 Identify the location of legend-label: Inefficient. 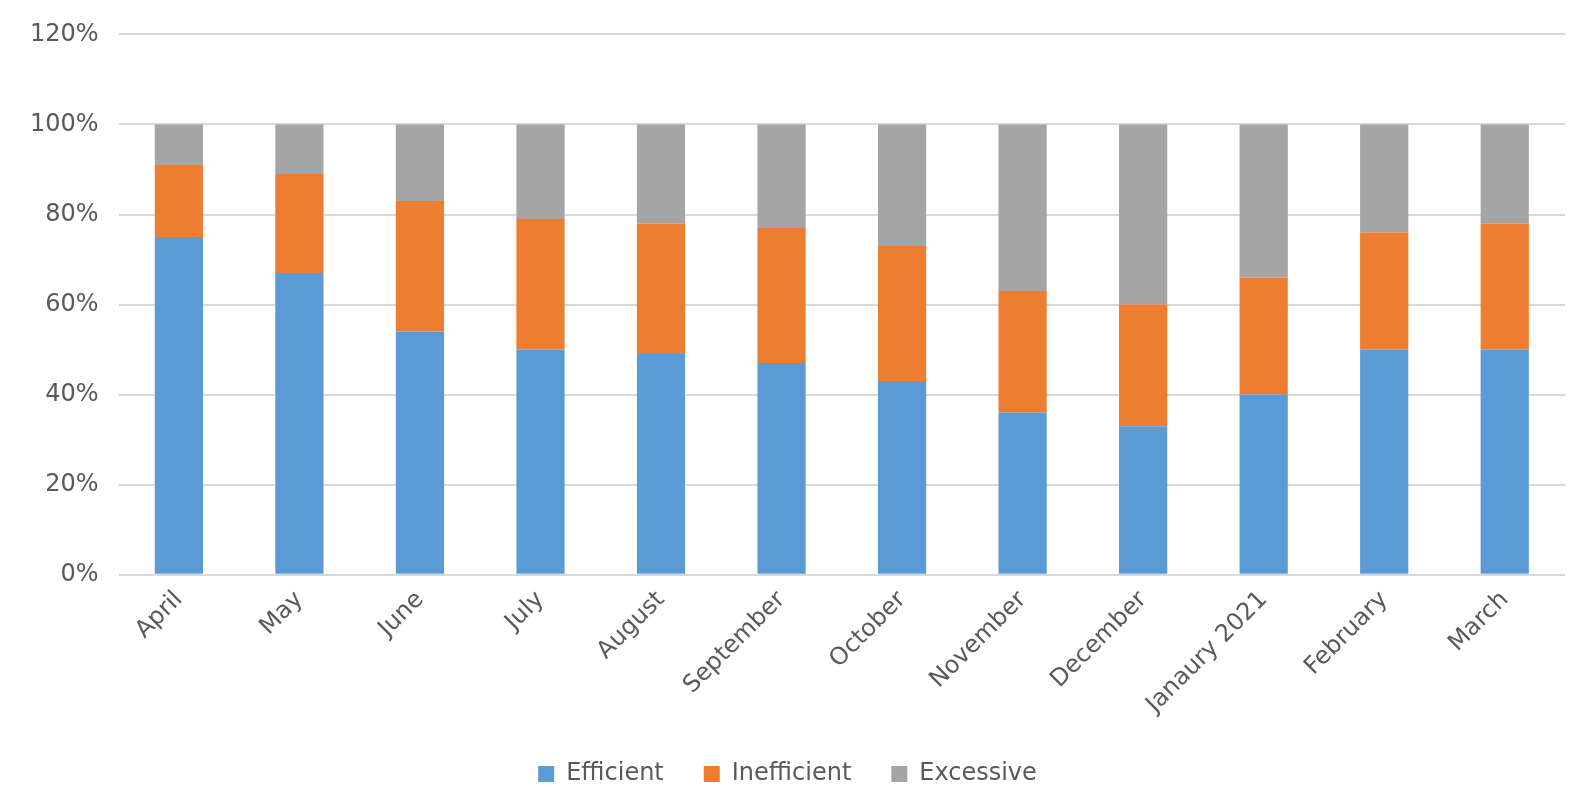
(791, 772).